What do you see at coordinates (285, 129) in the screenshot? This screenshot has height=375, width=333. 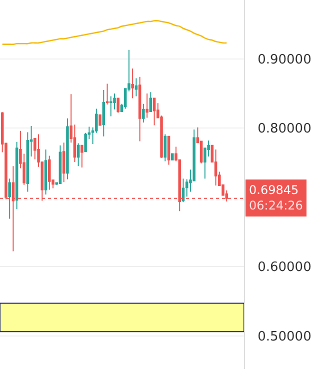 I see `y-tick-label: 0.80000` at bounding box center [285, 129].